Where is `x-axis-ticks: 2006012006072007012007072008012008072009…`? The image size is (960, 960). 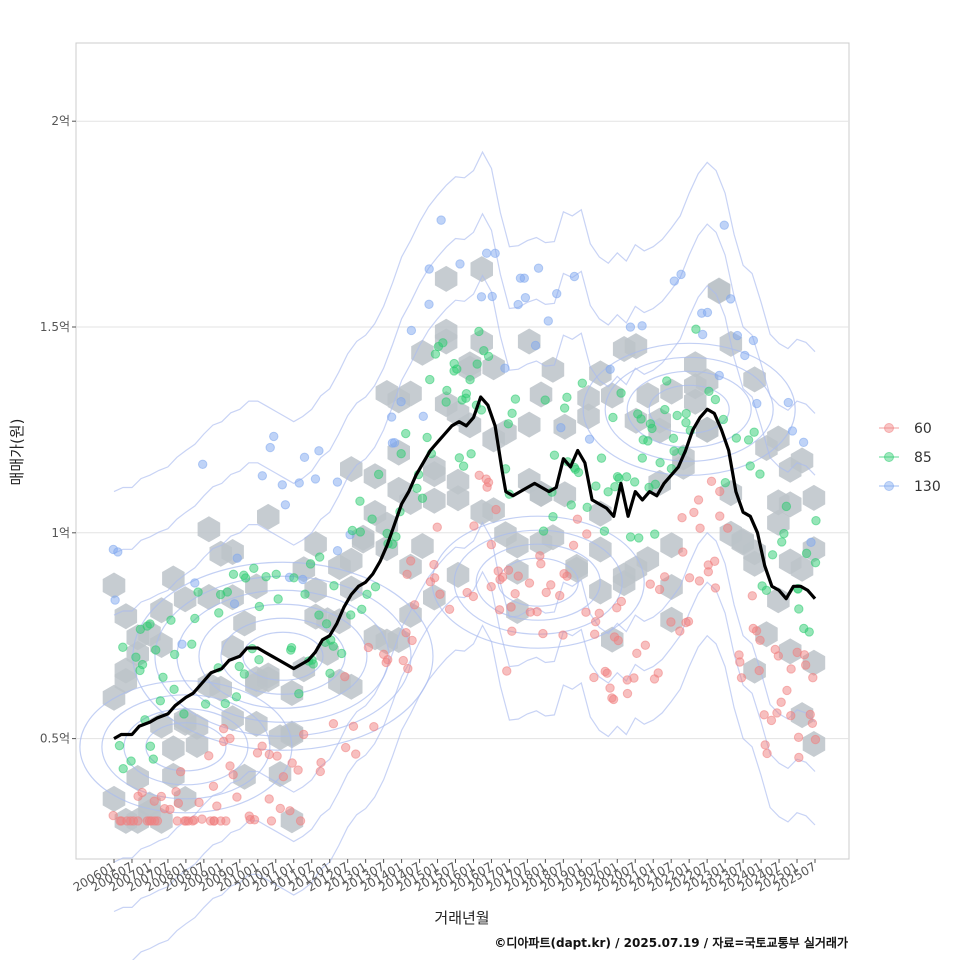 x-axis-ticks: 2006012006072007012007072008012008072009… is located at coordinates (445, 877).